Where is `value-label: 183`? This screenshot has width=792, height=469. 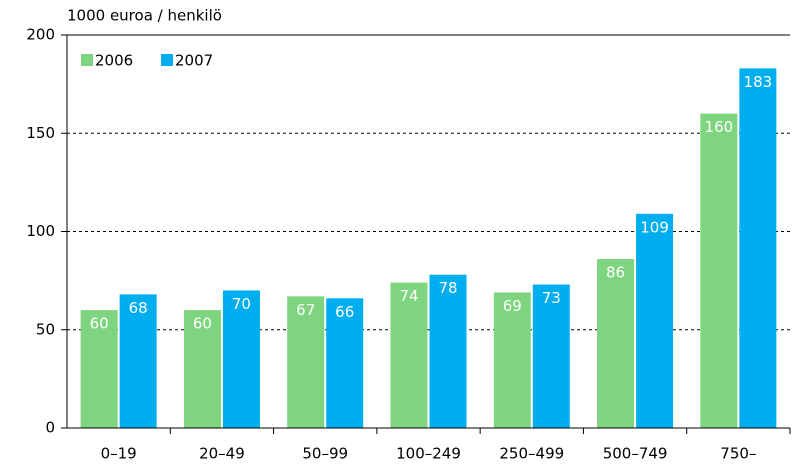 value-label: 183 is located at coordinates (758, 82).